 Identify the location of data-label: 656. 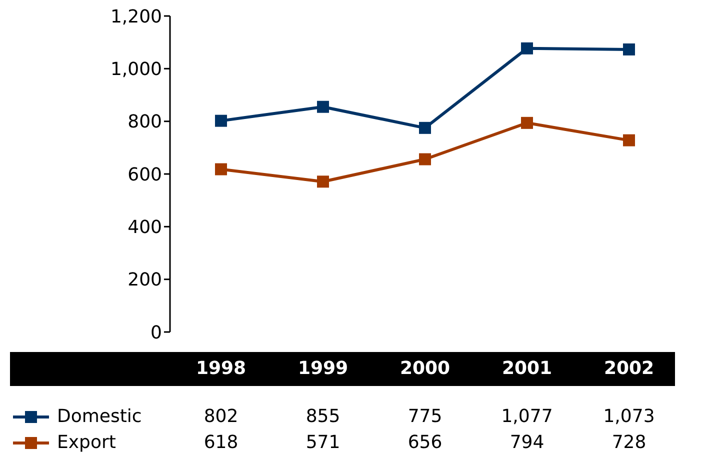
(425, 442).